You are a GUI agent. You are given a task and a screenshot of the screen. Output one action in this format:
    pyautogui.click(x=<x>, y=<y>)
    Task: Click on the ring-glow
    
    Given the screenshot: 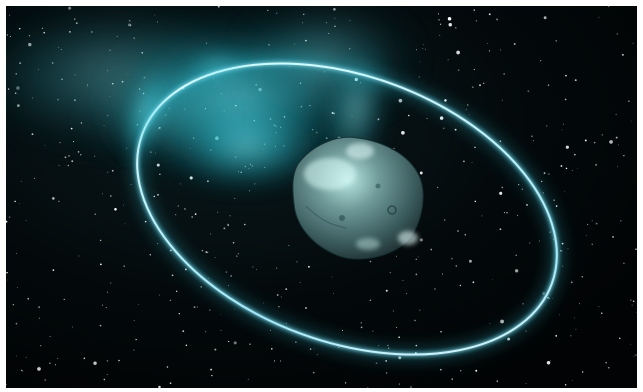 What is the action you would take?
    pyautogui.click(x=185, y=106)
    